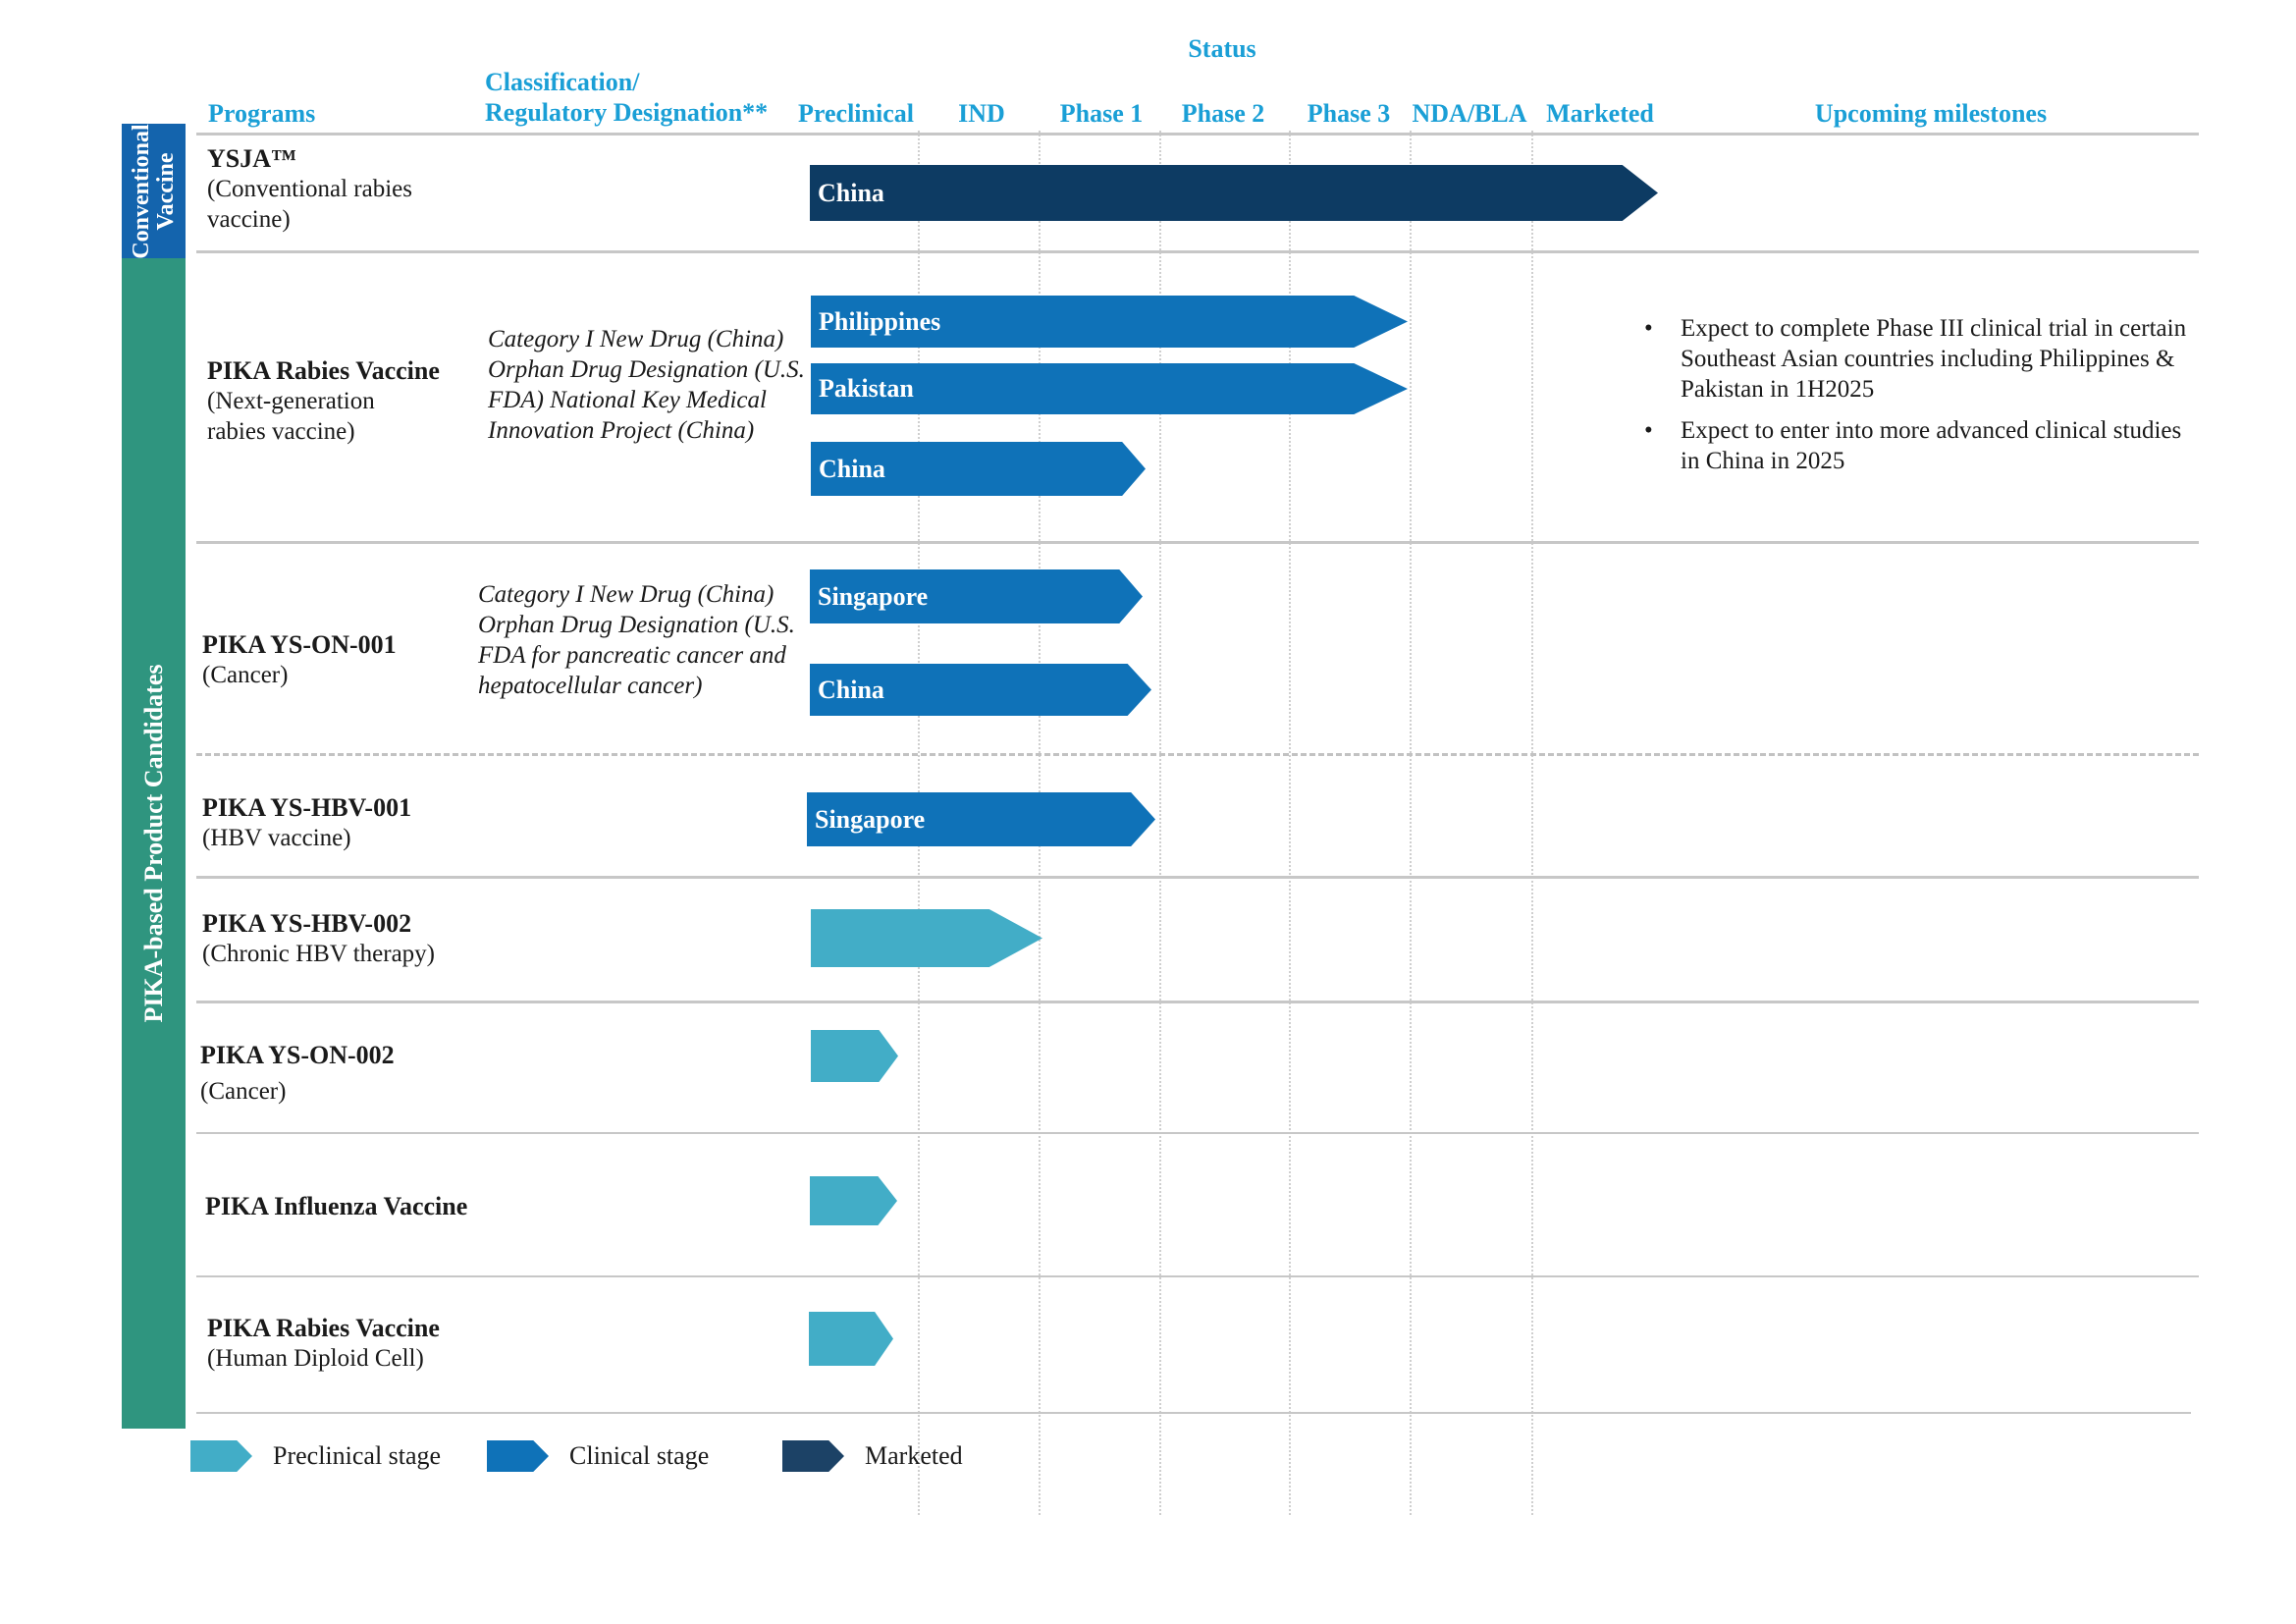 Image resolution: width=2296 pixels, height=1624 pixels. I want to click on legend-preclinical-label: Preclinical stage, so click(358, 1455).